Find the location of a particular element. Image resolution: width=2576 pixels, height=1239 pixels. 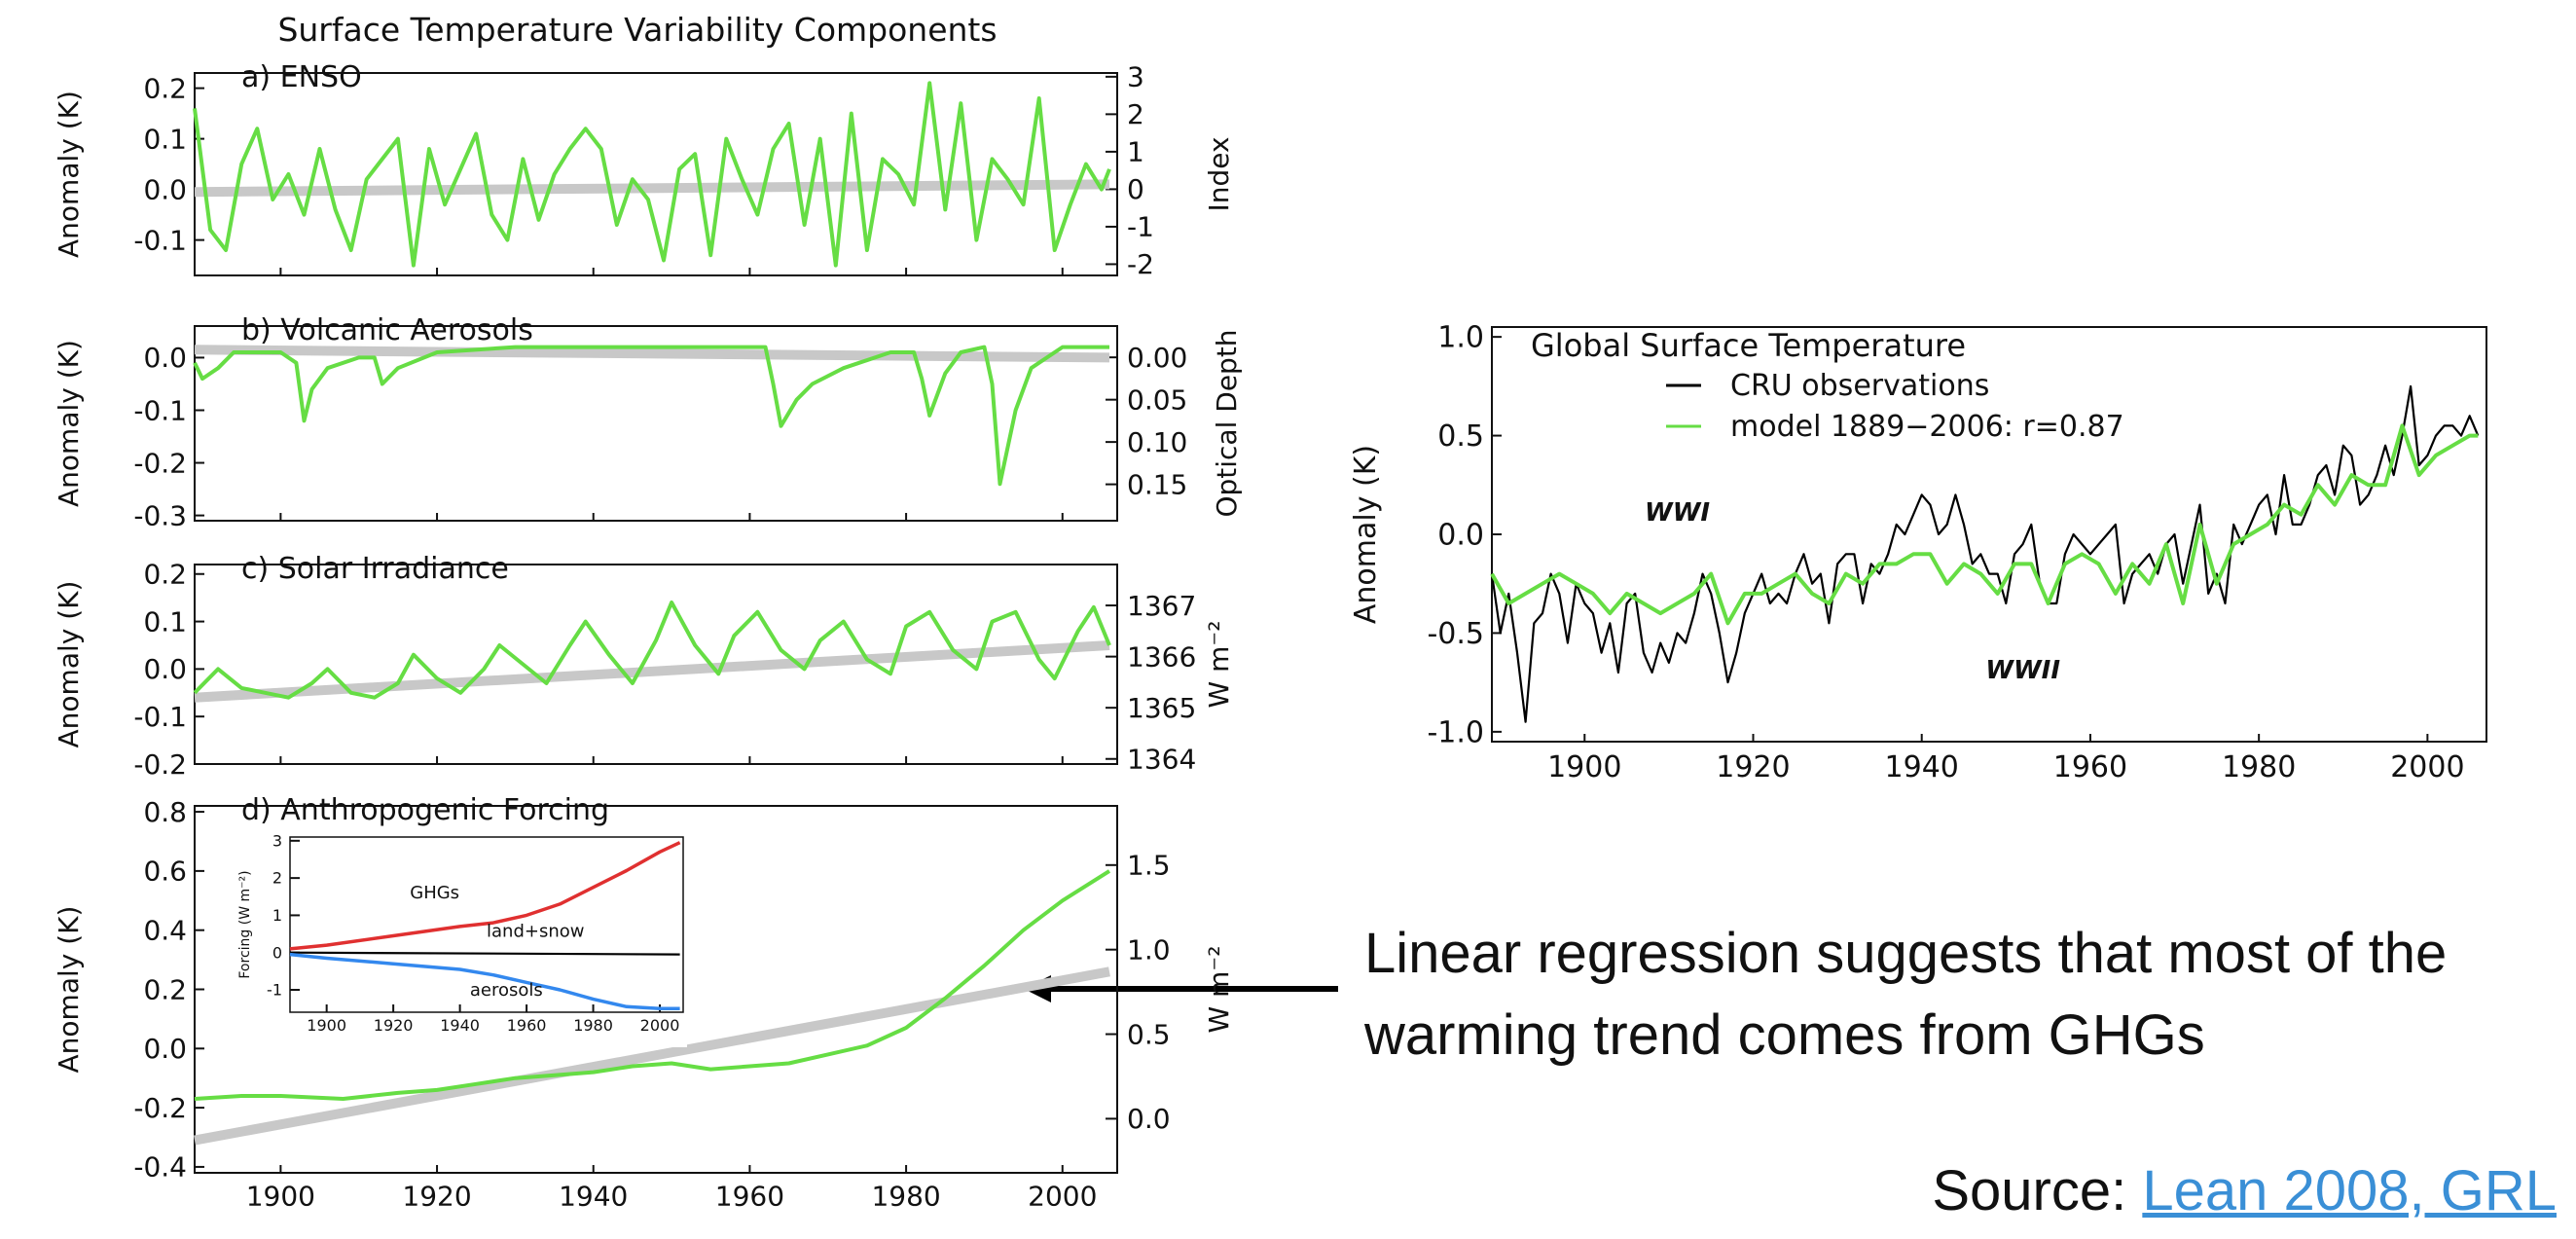

global-ytick-label: -0.5 is located at coordinates (1455, 634).